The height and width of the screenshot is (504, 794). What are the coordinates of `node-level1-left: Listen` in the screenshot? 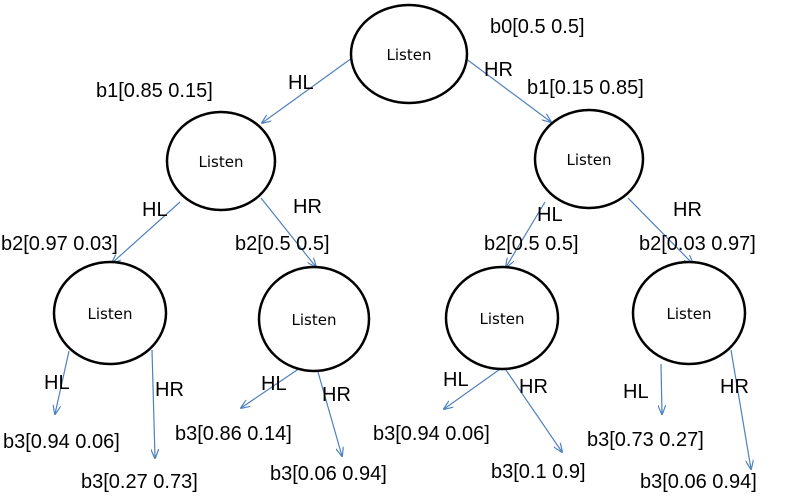 It's located at (221, 161).